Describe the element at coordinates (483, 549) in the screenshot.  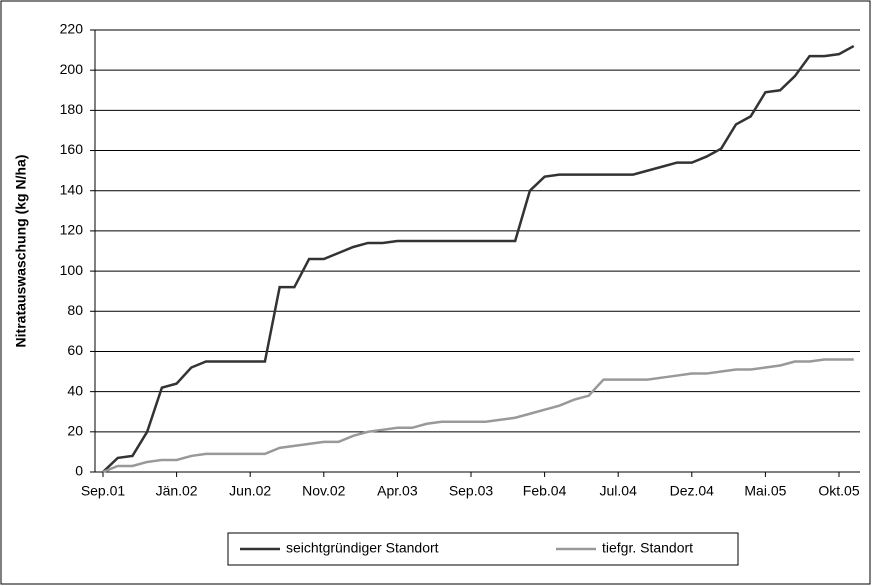
I see `legend-box` at that location.